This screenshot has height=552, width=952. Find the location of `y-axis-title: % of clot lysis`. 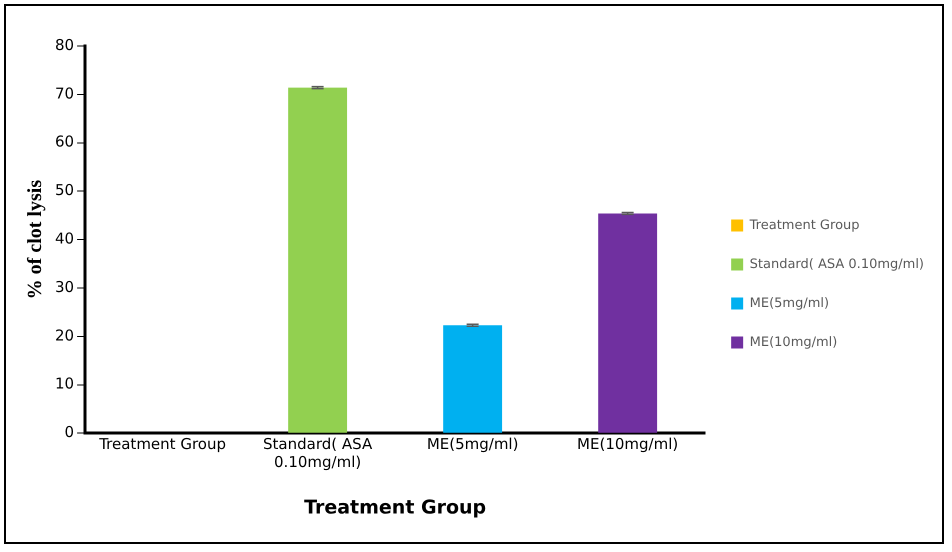

y-axis-title: % of clot lysis is located at coordinates (35, 240).